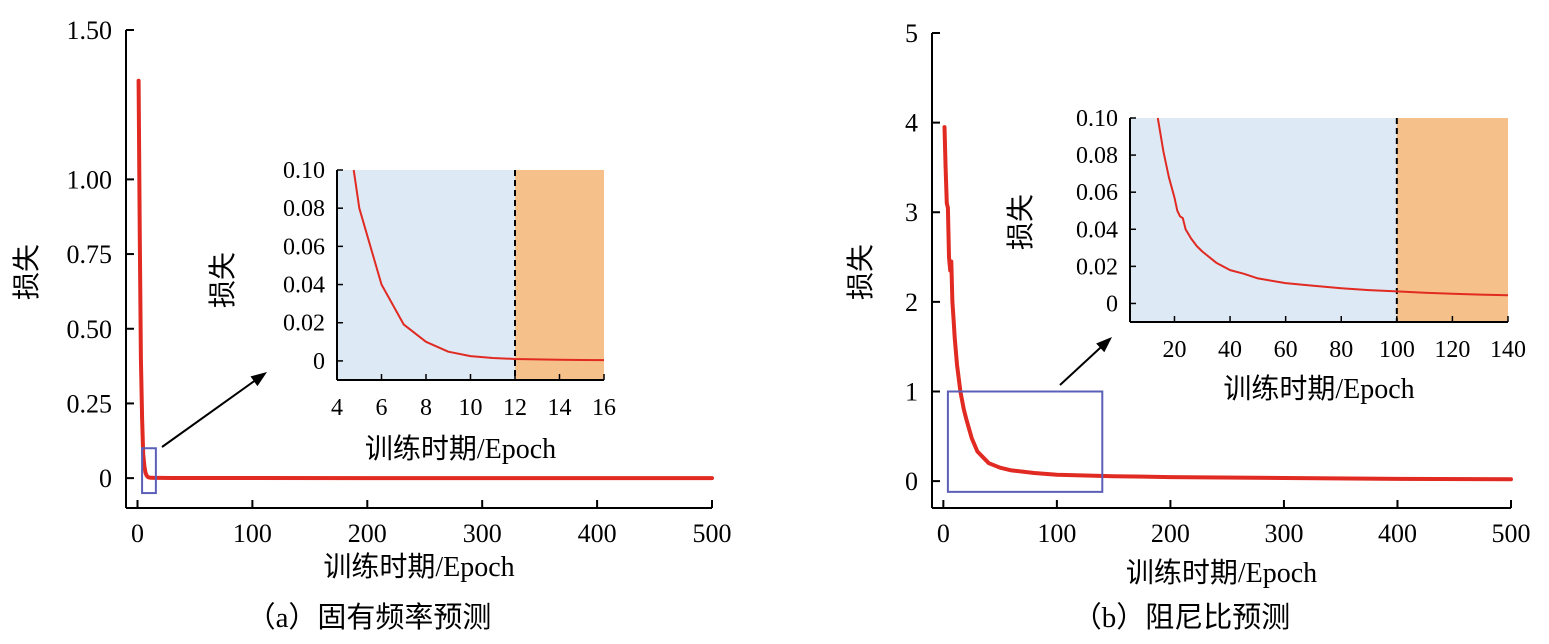  What do you see at coordinates (604, 408) in the screenshot?
I see `inset-x-tick-label: 16` at bounding box center [604, 408].